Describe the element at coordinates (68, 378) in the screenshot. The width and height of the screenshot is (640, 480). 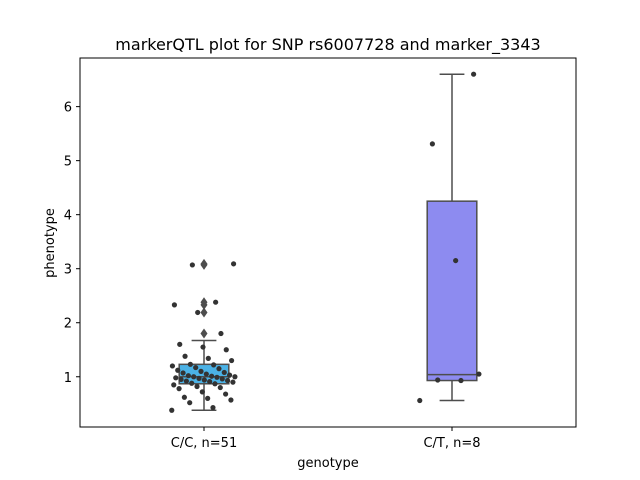
I see `y-tick-label: 1` at that location.